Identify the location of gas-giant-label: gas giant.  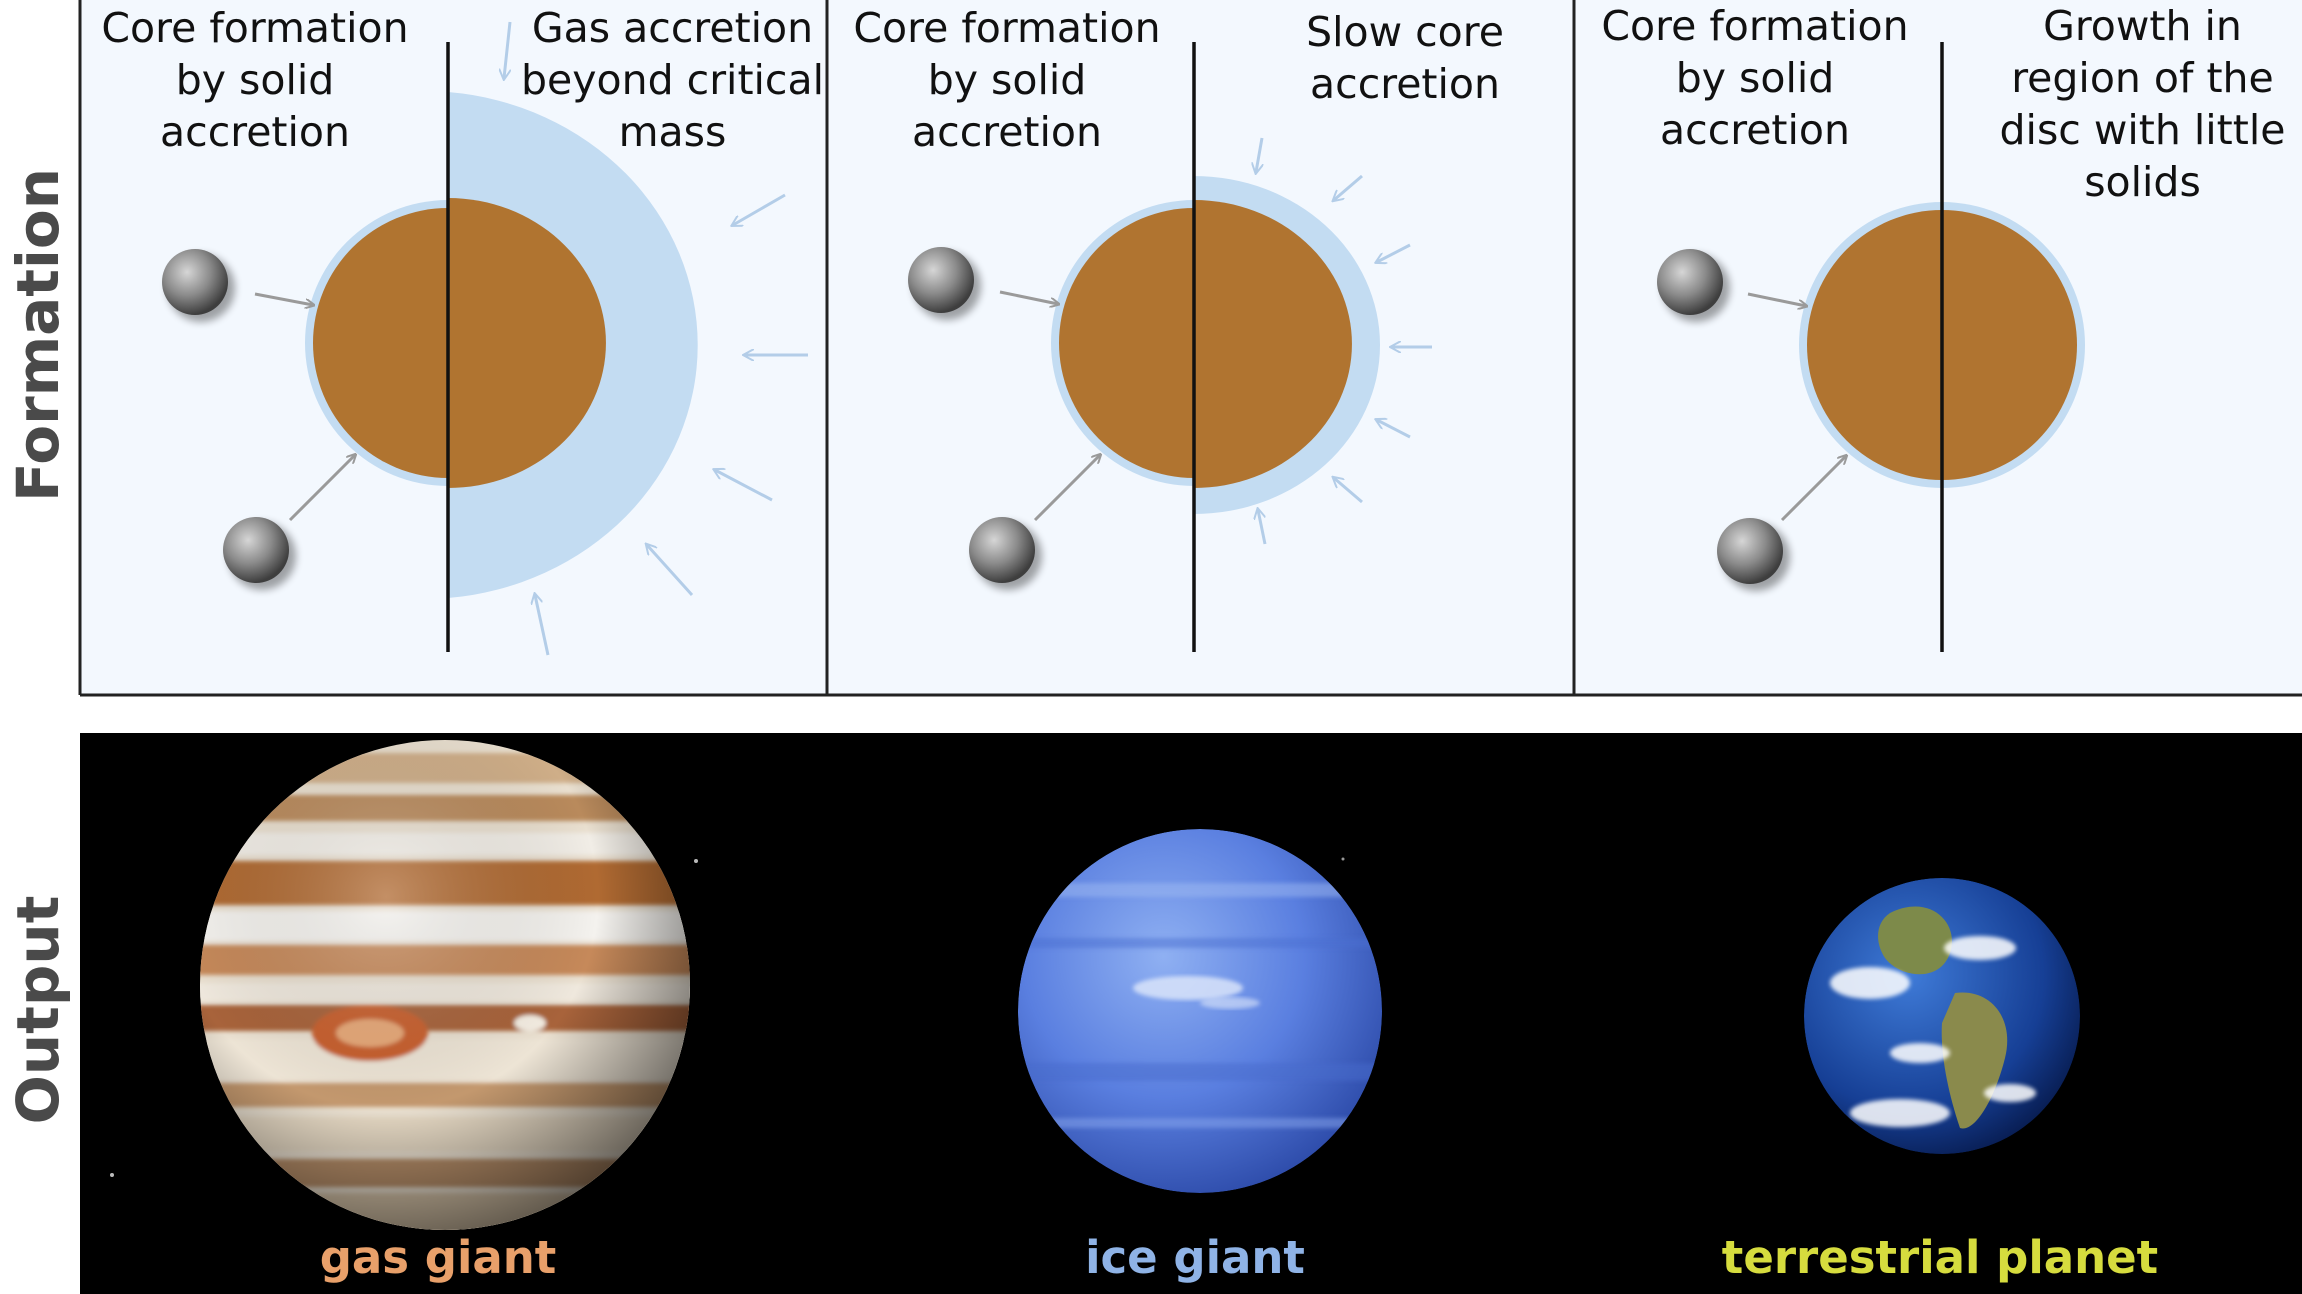
(438, 1257).